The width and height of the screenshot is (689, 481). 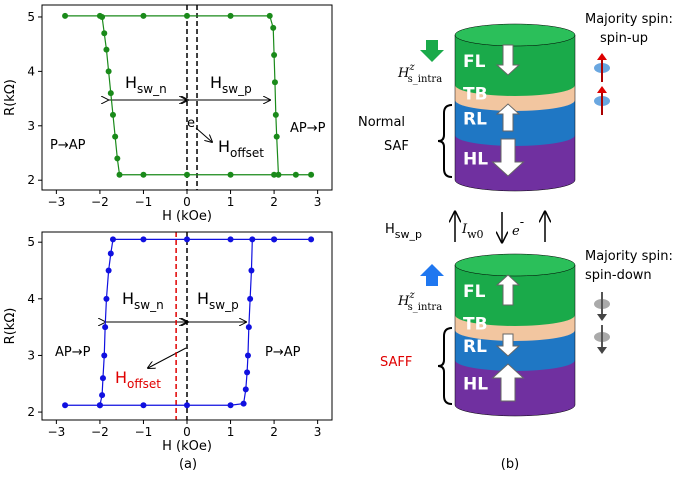 What do you see at coordinates (618, 275) in the screenshot?
I see `label: spin-down` at bounding box center [618, 275].